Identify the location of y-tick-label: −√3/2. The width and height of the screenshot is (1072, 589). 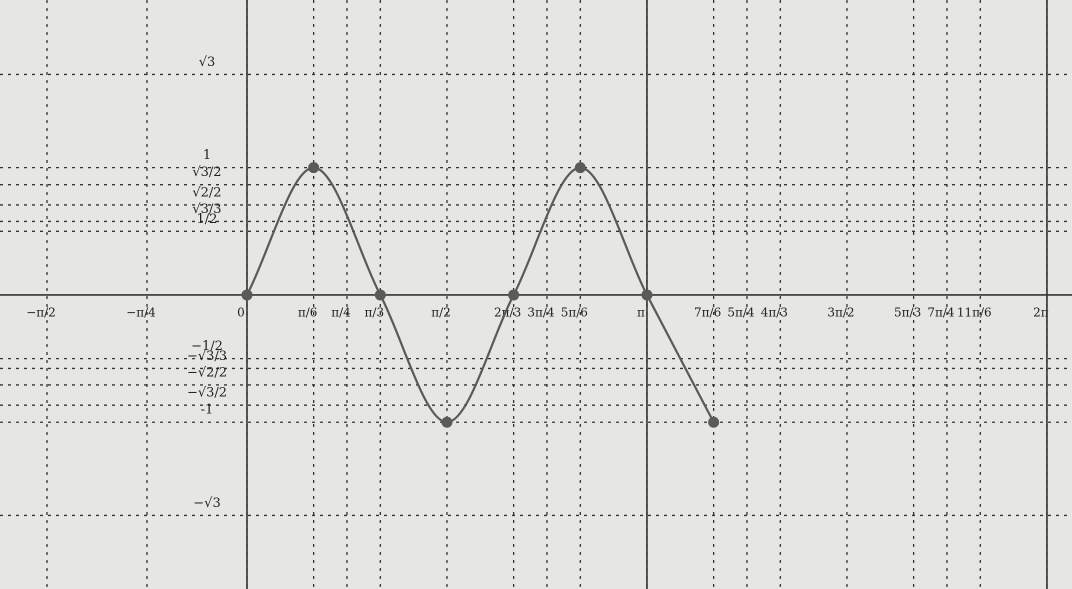
(207, 393).